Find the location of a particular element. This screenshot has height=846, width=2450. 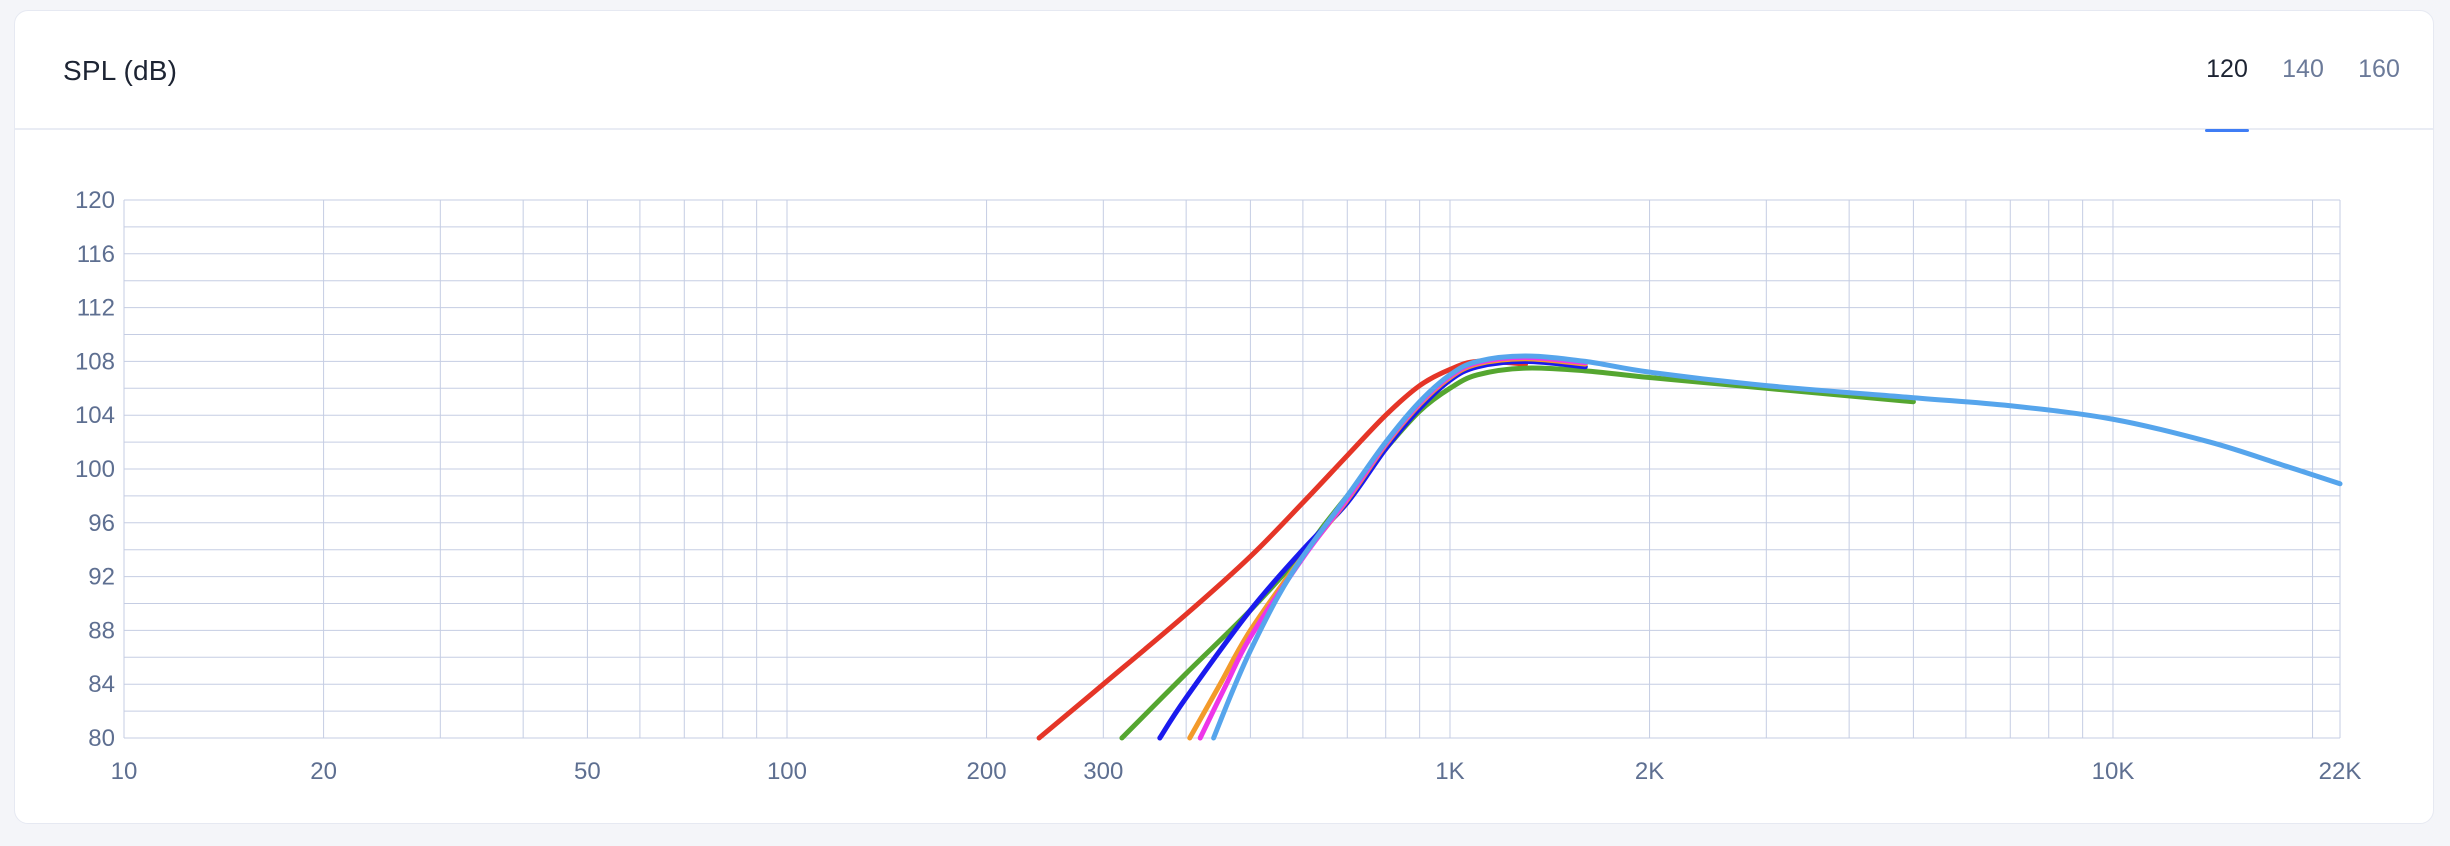

tab-160: 160 is located at coordinates (2379, 70).